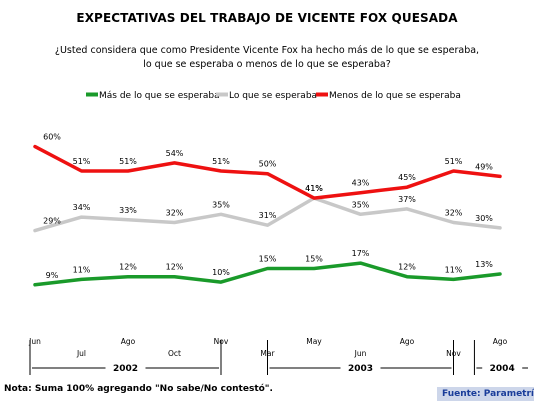 This screenshot has width=534, height=401. What do you see at coordinates (175, 213) in the screenshot?
I see `data-label-s2-4: 32%` at bounding box center [175, 213].